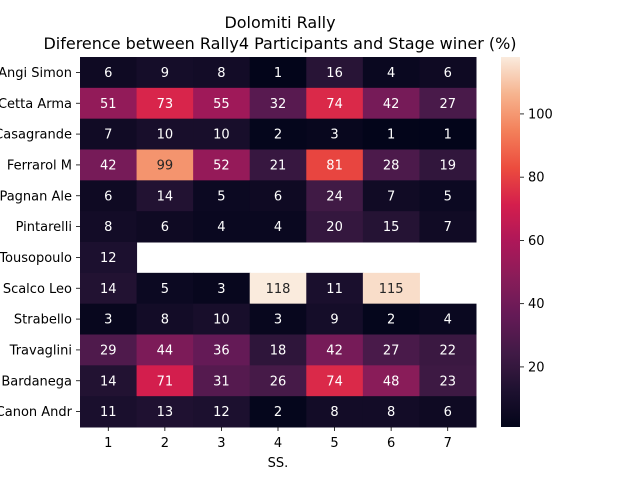  What do you see at coordinates (44, 227) in the screenshot?
I see `y-tick-label: Pintarelli` at bounding box center [44, 227].